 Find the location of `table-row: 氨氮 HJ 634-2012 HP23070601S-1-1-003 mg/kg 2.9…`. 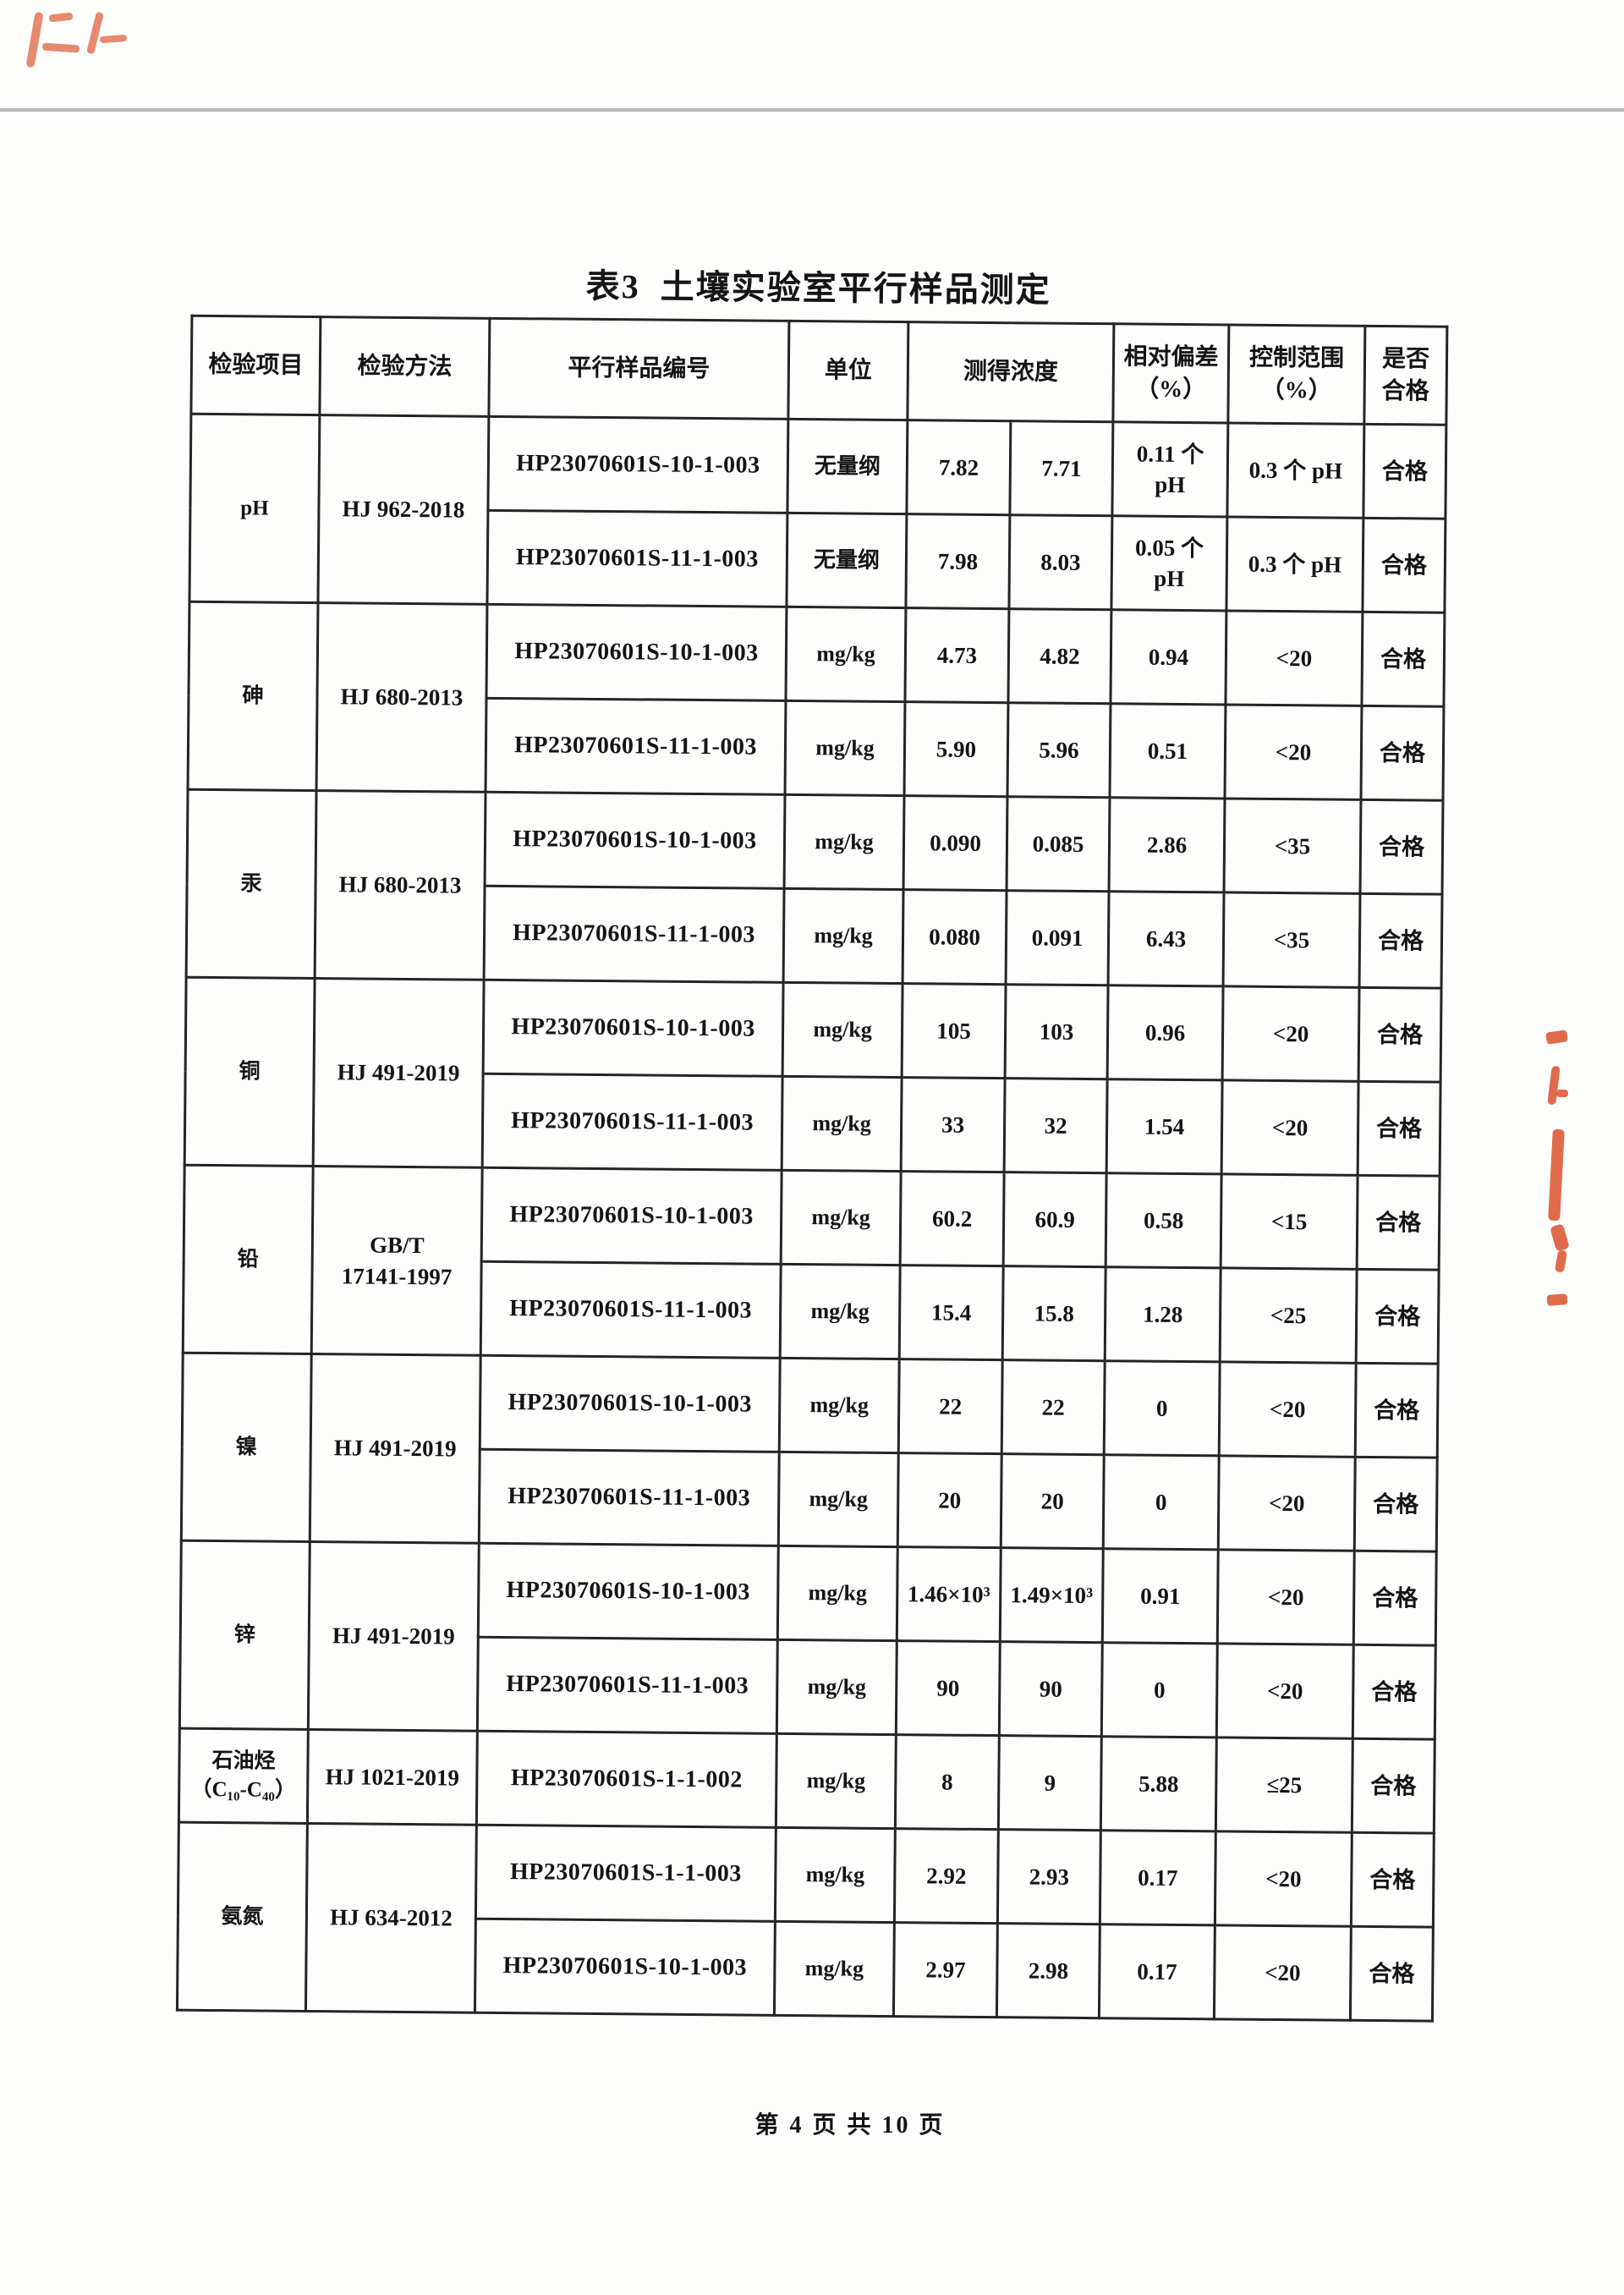

table-row: 氨氮 HJ 634-2012 HP23070601S-1-1-003 mg/kg 2.9… is located at coordinates (806, 1917).